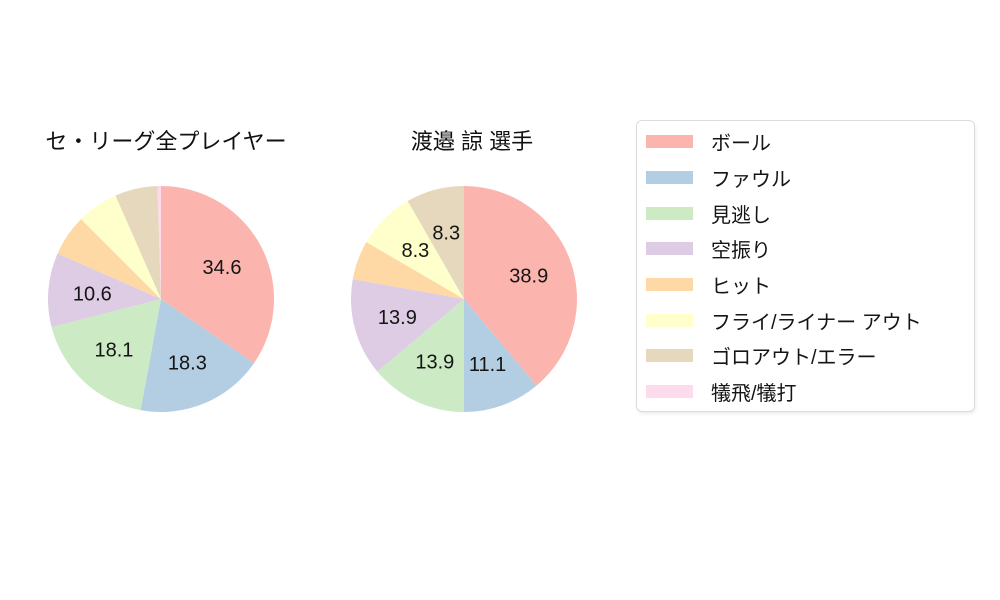 The height and width of the screenshot is (600, 1000). What do you see at coordinates (754, 394) in the screenshot?
I see `legend-label: 犠飛/犠打` at bounding box center [754, 394].